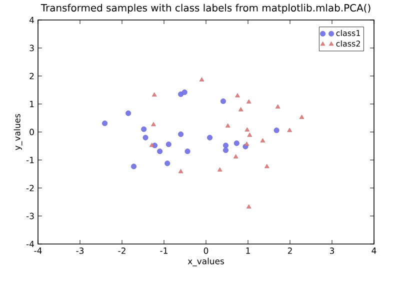 Image resolution: width=414 pixels, height=282 pixels. Describe the element at coordinates (30, 244) in the screenshot. I see `y-tick-label: -4` at that location.